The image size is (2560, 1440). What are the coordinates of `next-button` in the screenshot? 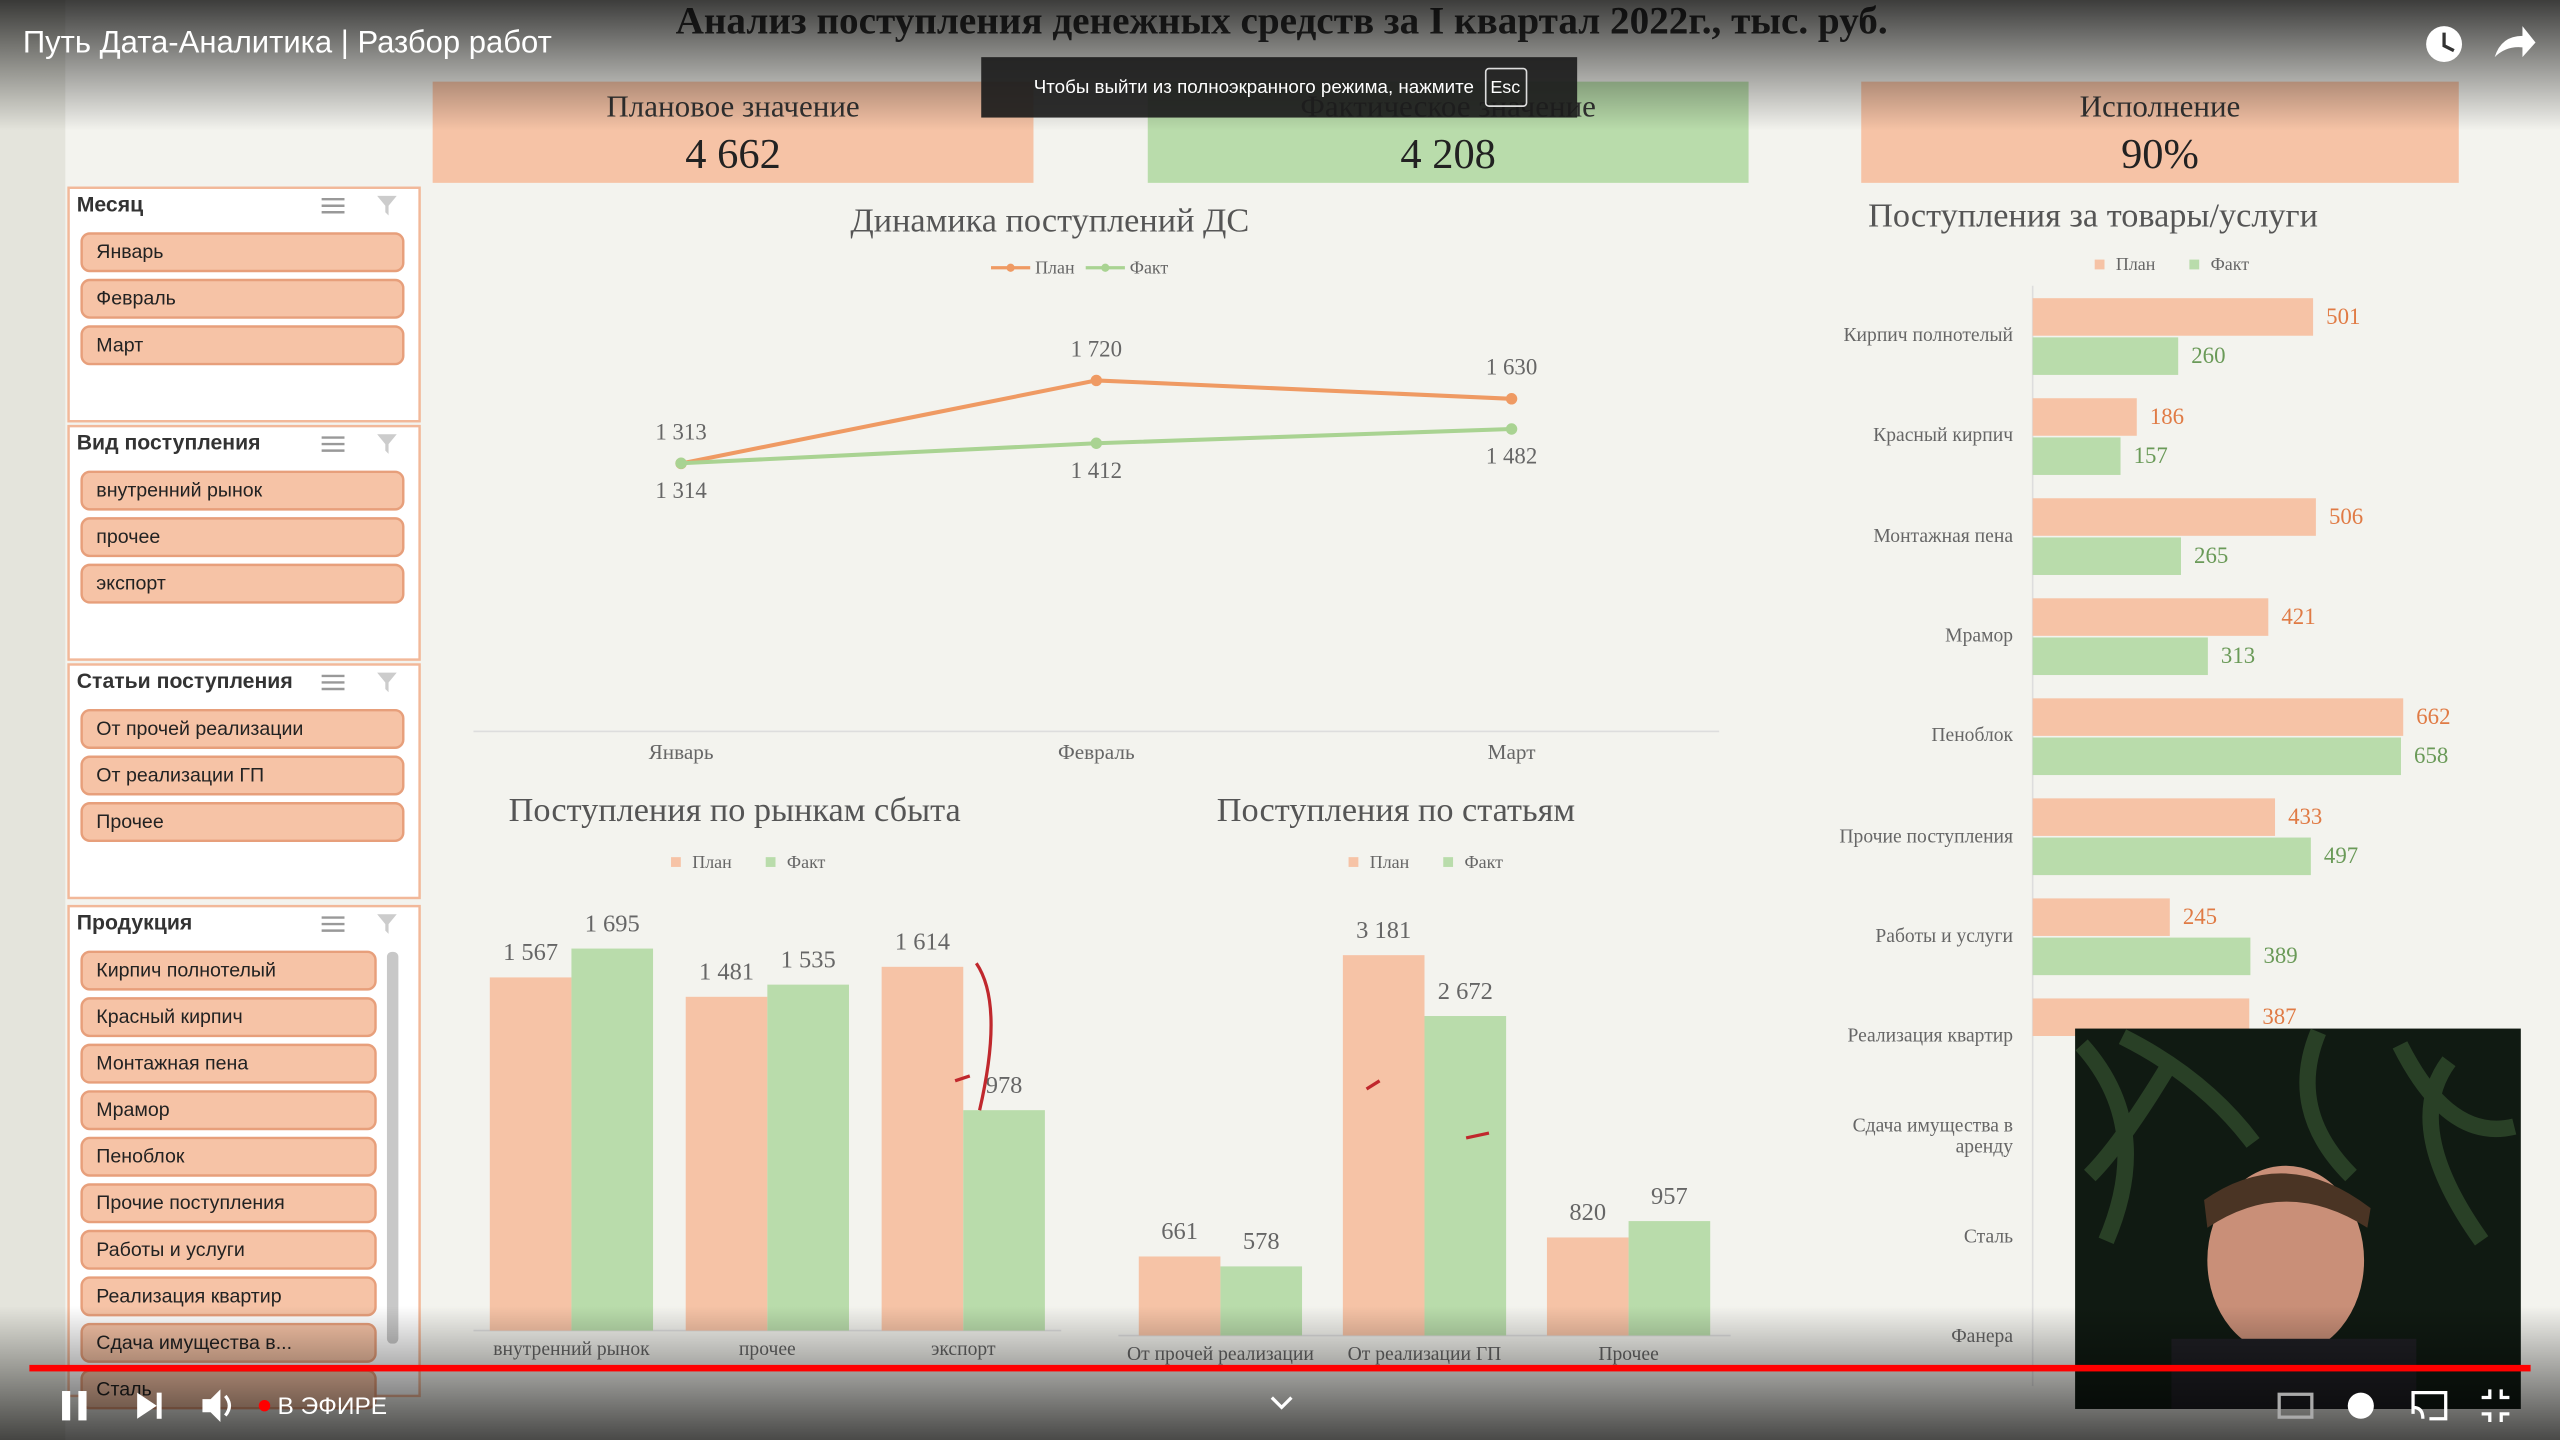 It's located at (149, 1405).